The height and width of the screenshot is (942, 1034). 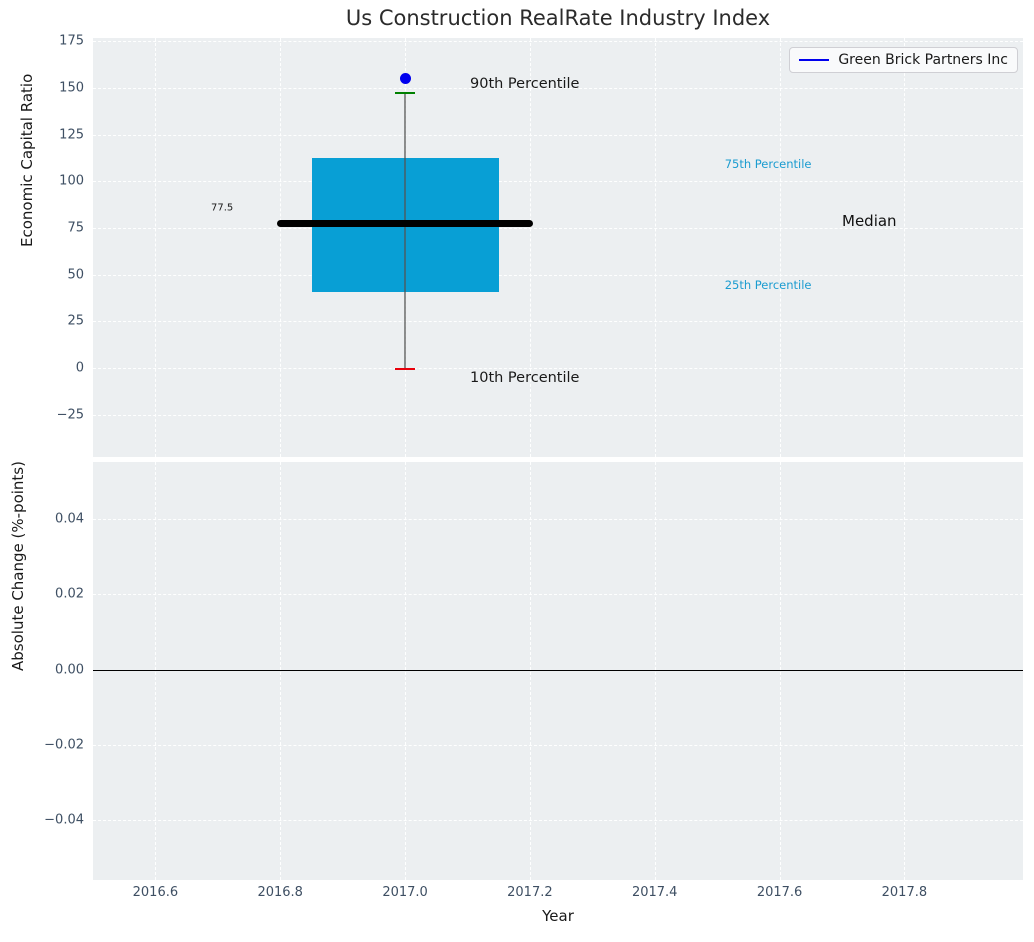 What do you see at coordinates (768, 284) in the screenshot?
I see `annotation-25th-percentile: 25th Percentile` at bounding box center [768, 284].